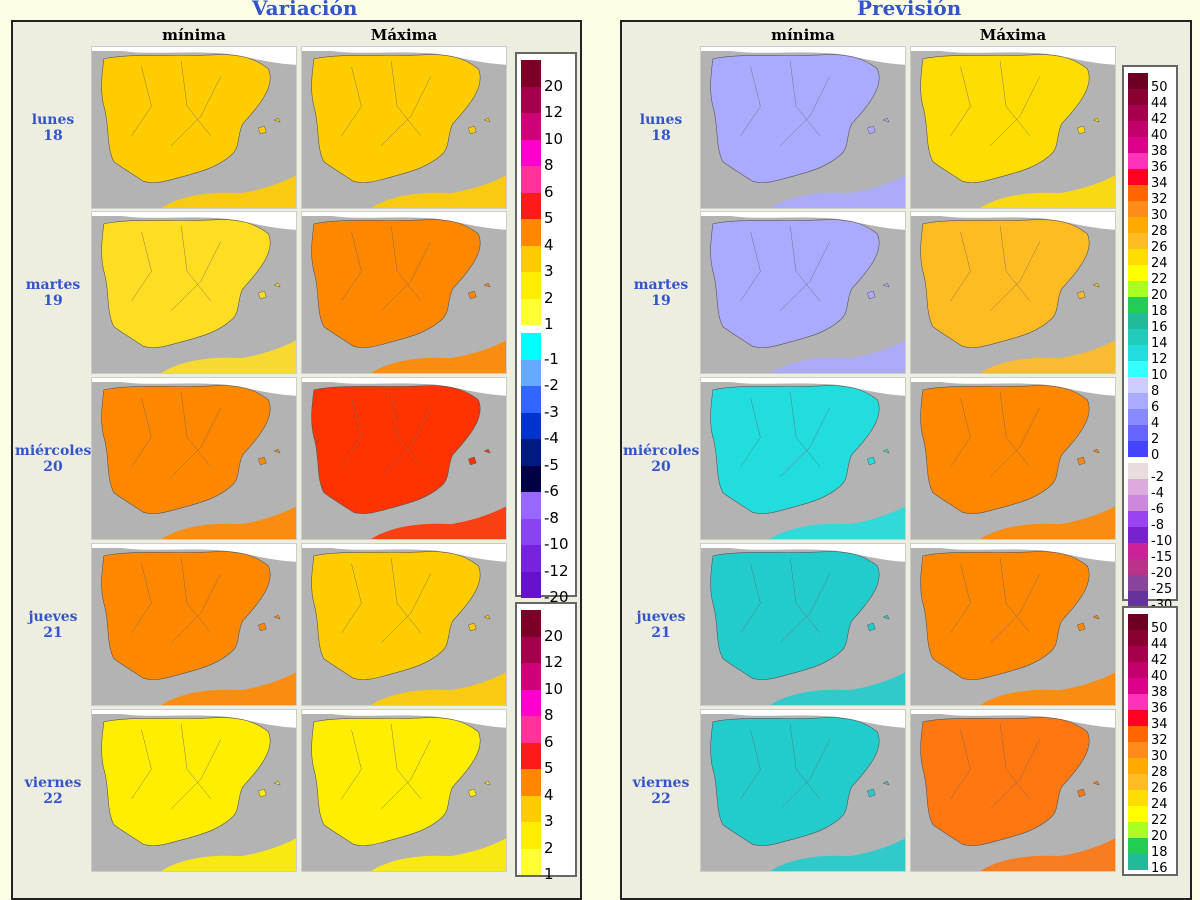 The height and width of the screenshot is (900, 1200). I want to click on legend-label: -1, so click(551, 358).